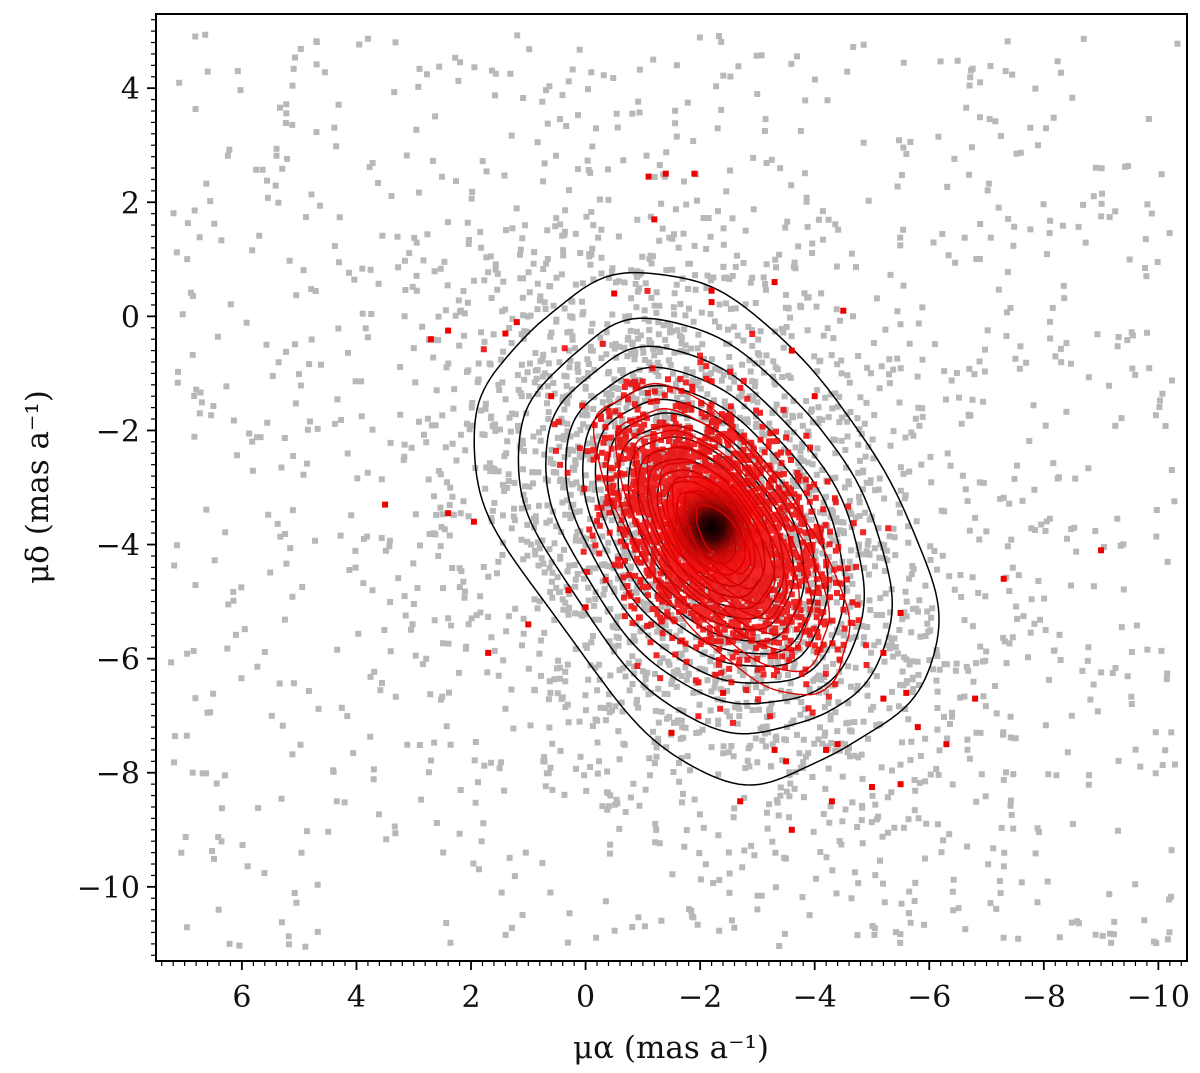 This screenshot has height=1073, width=1200. What do you see at coordinates (130, 203) in the screenshot?
I see `y-tick-label: 2` at bounding box center [130, 203].